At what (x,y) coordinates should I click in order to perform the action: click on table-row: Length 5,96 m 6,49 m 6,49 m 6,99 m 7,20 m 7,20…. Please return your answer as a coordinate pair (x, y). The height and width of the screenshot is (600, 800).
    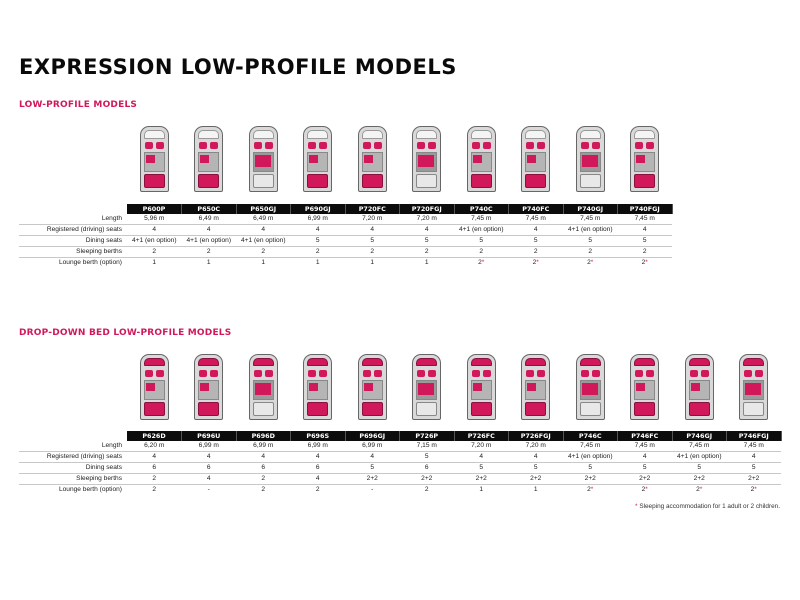
    Looking at the image, I should click on (345, 220).